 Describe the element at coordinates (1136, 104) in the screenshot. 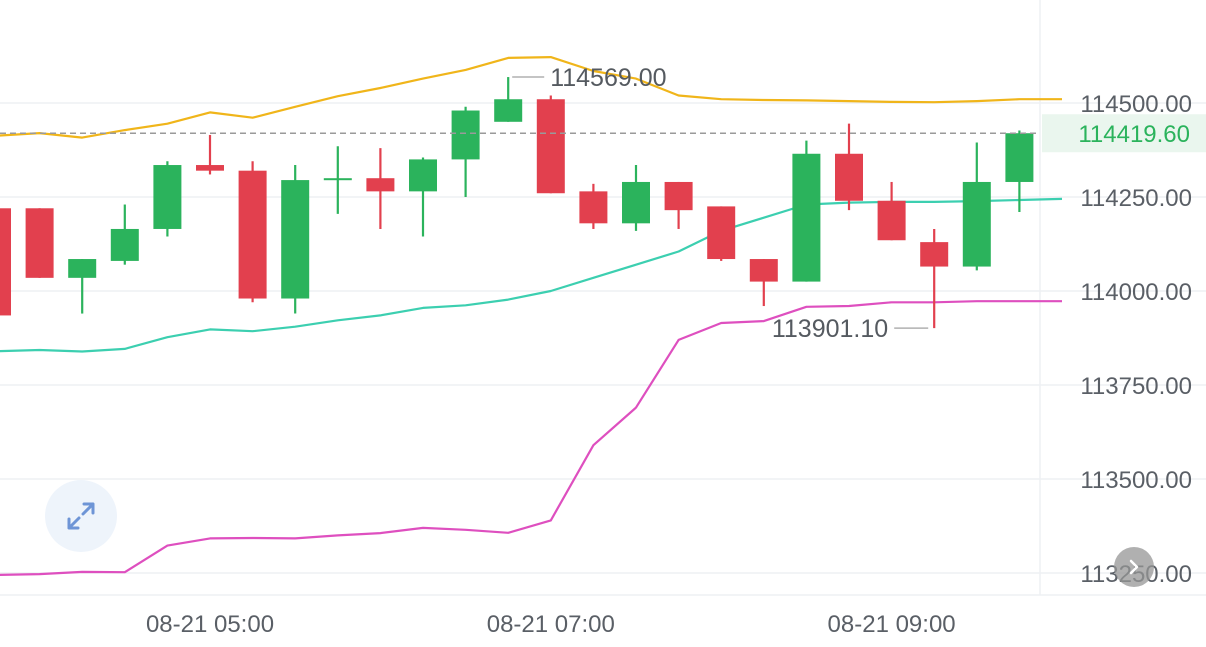

I see `y-tick-label: 114500.00` at that location.